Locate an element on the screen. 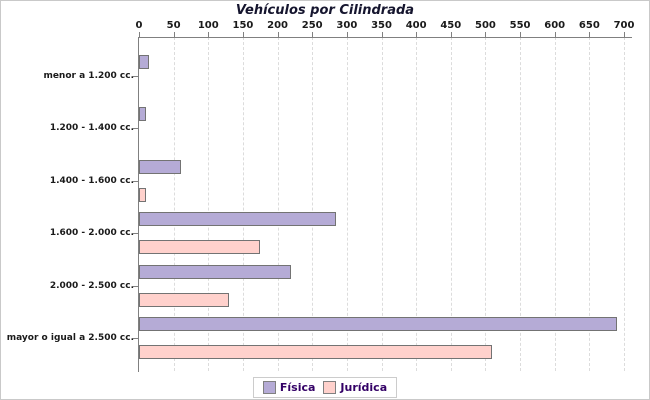 The width and height of the screenshot is (650, 400). legend-item-juridica: Jurídica is located at coordinates (355, 387).